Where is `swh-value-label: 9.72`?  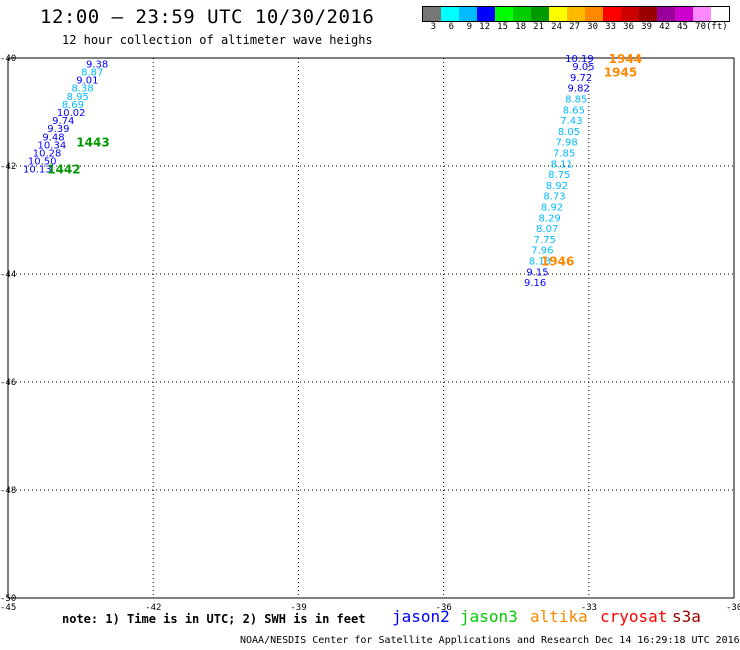
swh-value-label: 9.72 is located at coordinates (581, 78).